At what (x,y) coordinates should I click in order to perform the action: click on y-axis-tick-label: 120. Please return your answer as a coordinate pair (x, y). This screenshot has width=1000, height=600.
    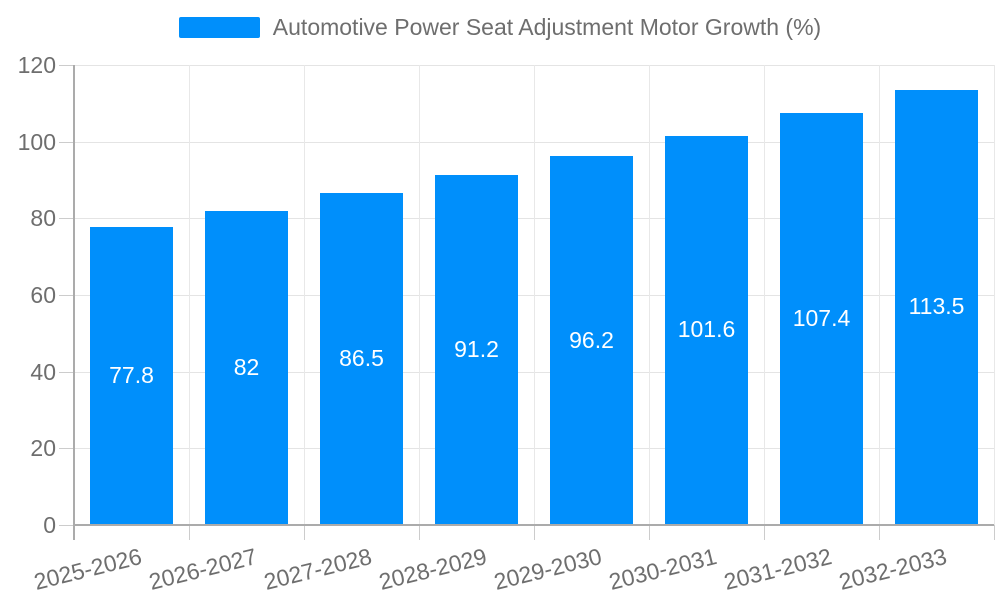
    Looking at the image, I should click on (36, 65).